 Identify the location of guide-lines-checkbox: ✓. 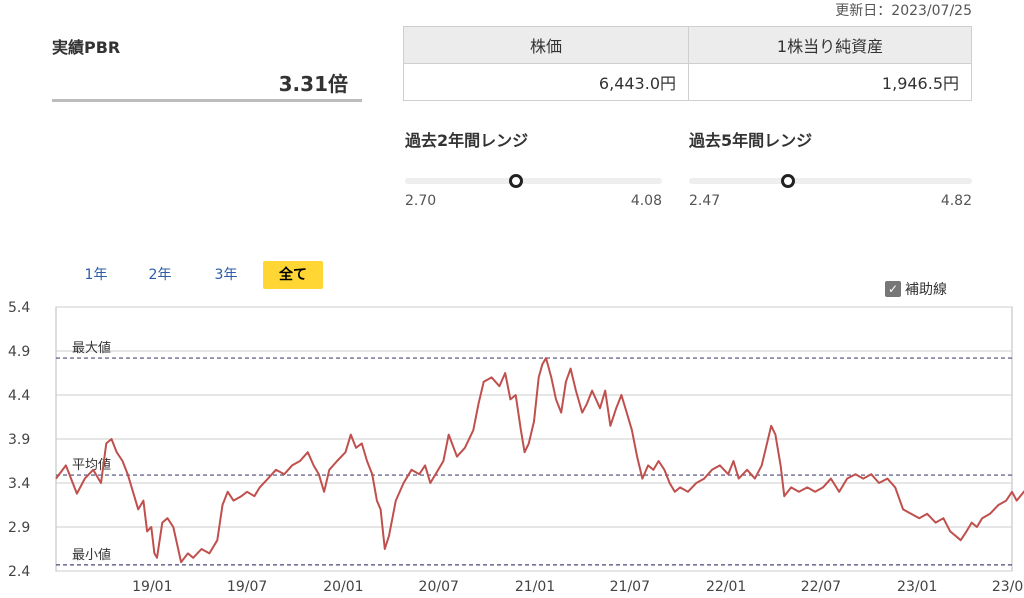
(893, 289).